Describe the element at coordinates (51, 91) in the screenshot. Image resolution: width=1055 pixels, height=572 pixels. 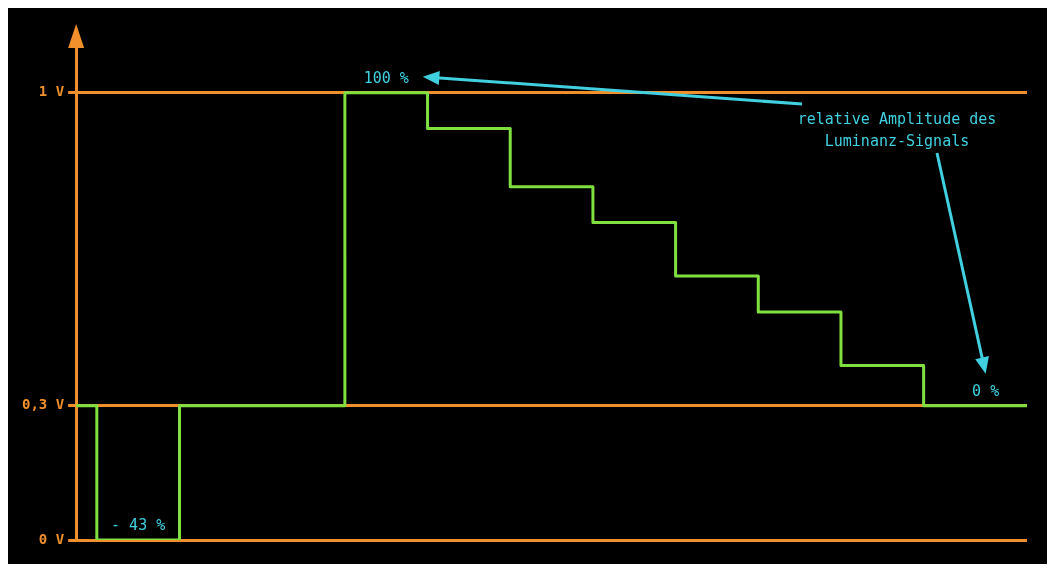
I see `y-tick-label: 1 V` at that location.